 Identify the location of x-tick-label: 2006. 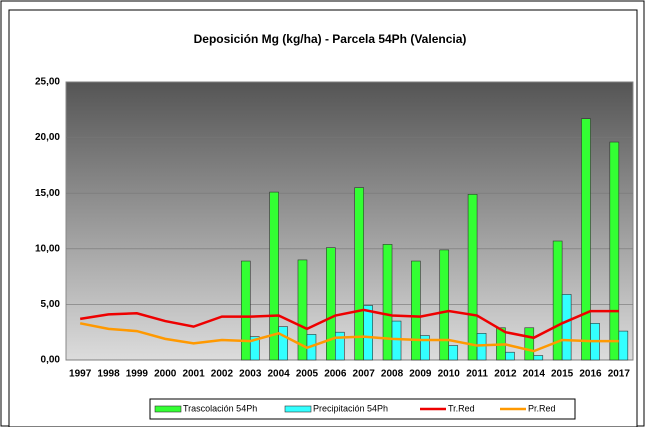
(335, 374).